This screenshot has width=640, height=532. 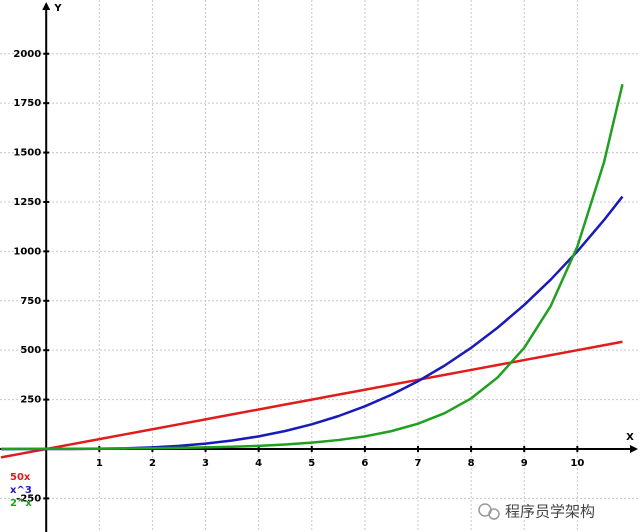 What do you see at coordinates (30, 400) in the screenshot?
I see `y-tick-label: 250` at bounding box center [30, 400].